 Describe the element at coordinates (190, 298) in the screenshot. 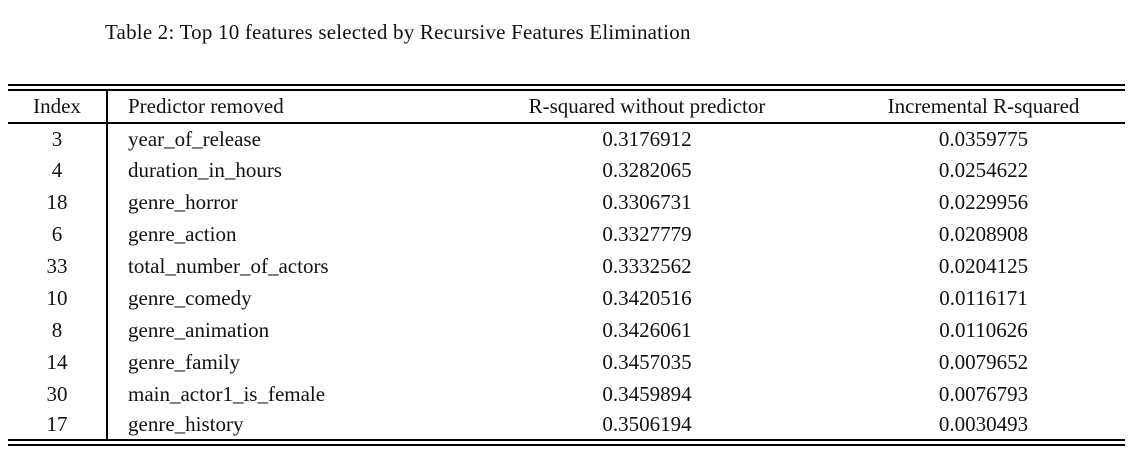

I see `cell-predictor-removed: genre_comedy` at that location.